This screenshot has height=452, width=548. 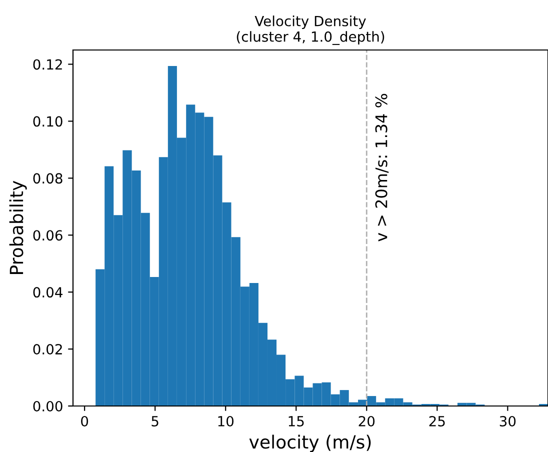 What do you see at coordinates (310, 30) in the screenshot?
I see `chart-title: Velocity Density (cluster 4, 1.0_depth)` at bounding box center [310, 30].